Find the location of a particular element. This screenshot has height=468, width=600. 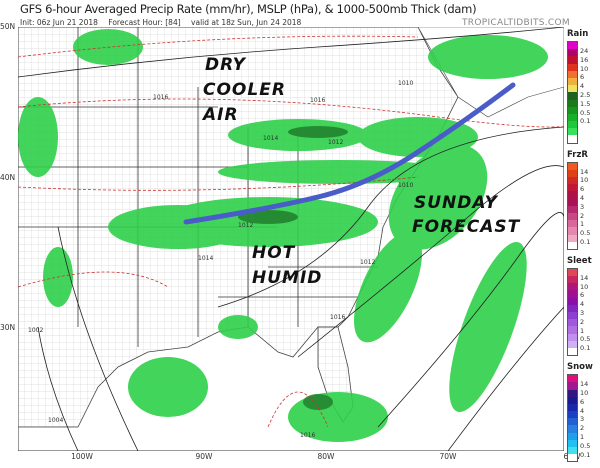

legend-title: Rain is located at coordinates (578, 34).